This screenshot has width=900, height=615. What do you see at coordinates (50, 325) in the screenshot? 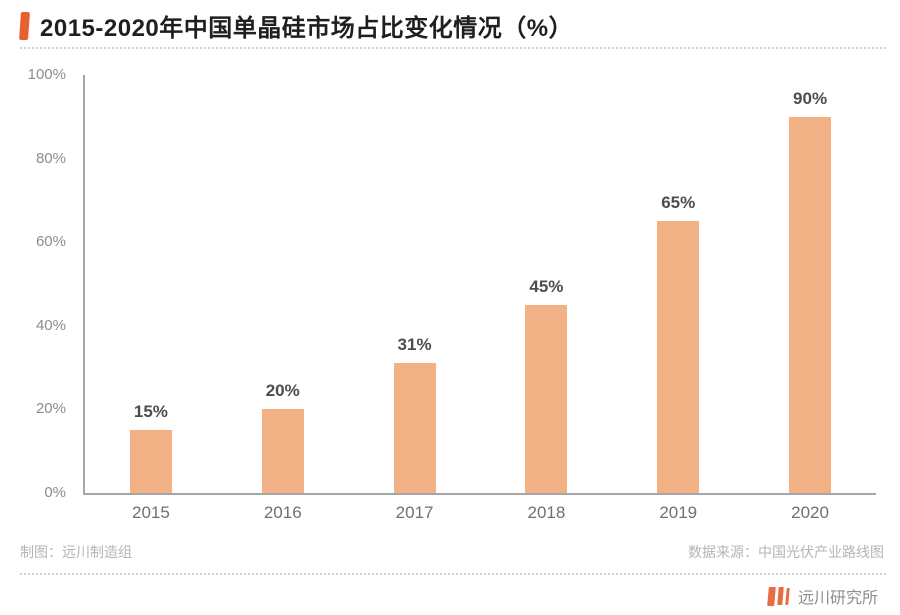
I see `y-tick-label: 40%` at bounding box center [50, 325].